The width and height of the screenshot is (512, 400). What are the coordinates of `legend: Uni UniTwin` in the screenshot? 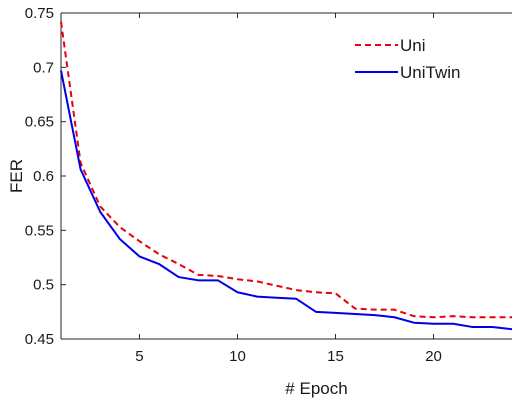 It's located at (407, 59).